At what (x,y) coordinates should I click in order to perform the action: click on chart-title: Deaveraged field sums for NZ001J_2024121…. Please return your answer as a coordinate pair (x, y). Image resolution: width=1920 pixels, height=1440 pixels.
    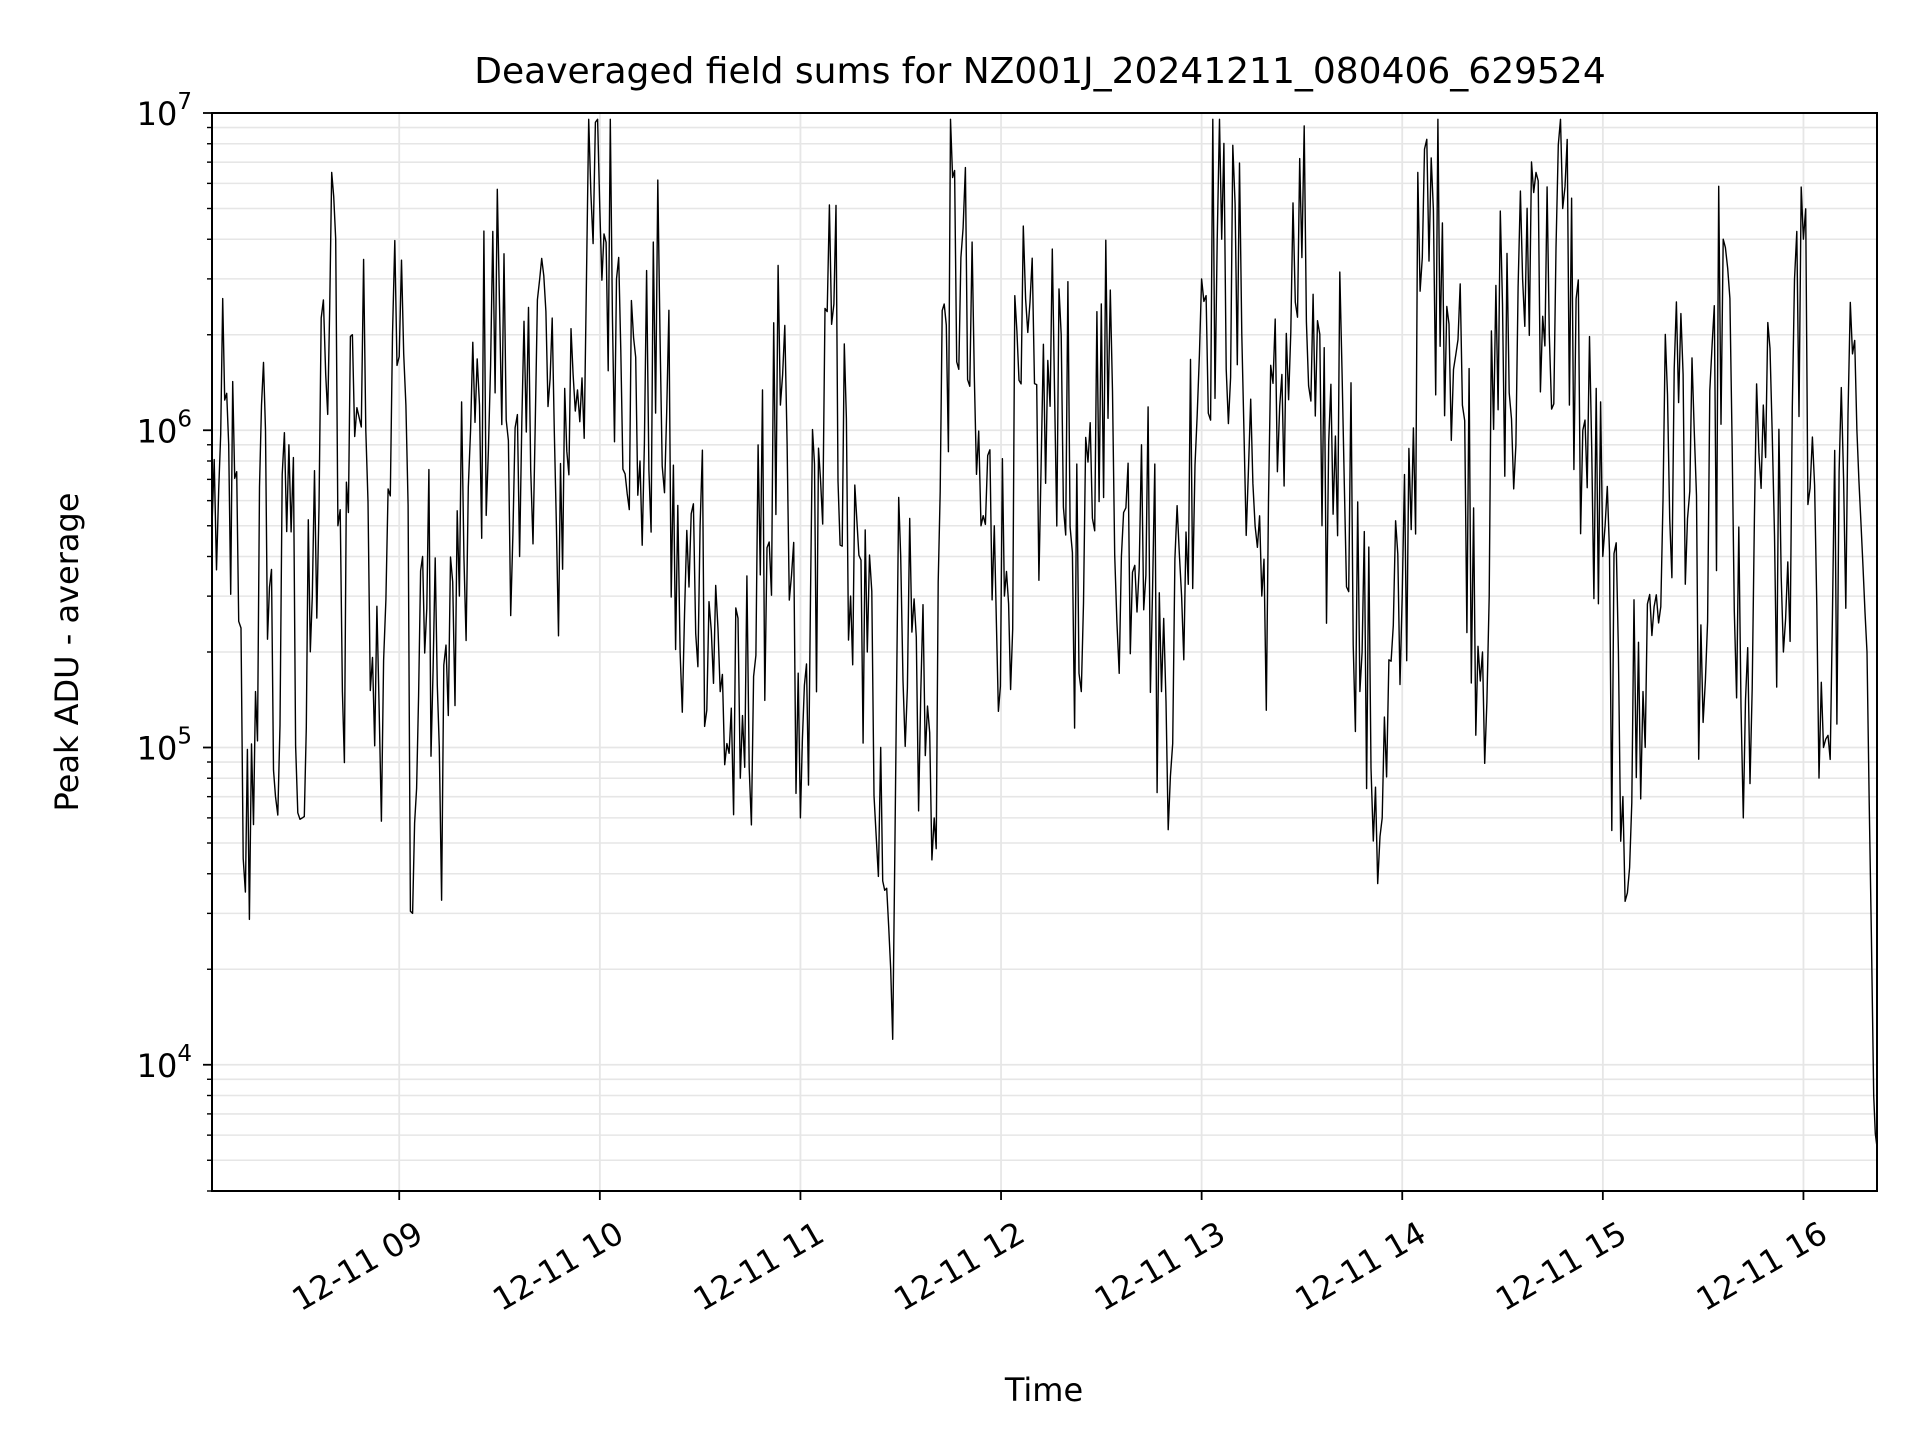
    Looking at the image, I should click on (1039, 71).